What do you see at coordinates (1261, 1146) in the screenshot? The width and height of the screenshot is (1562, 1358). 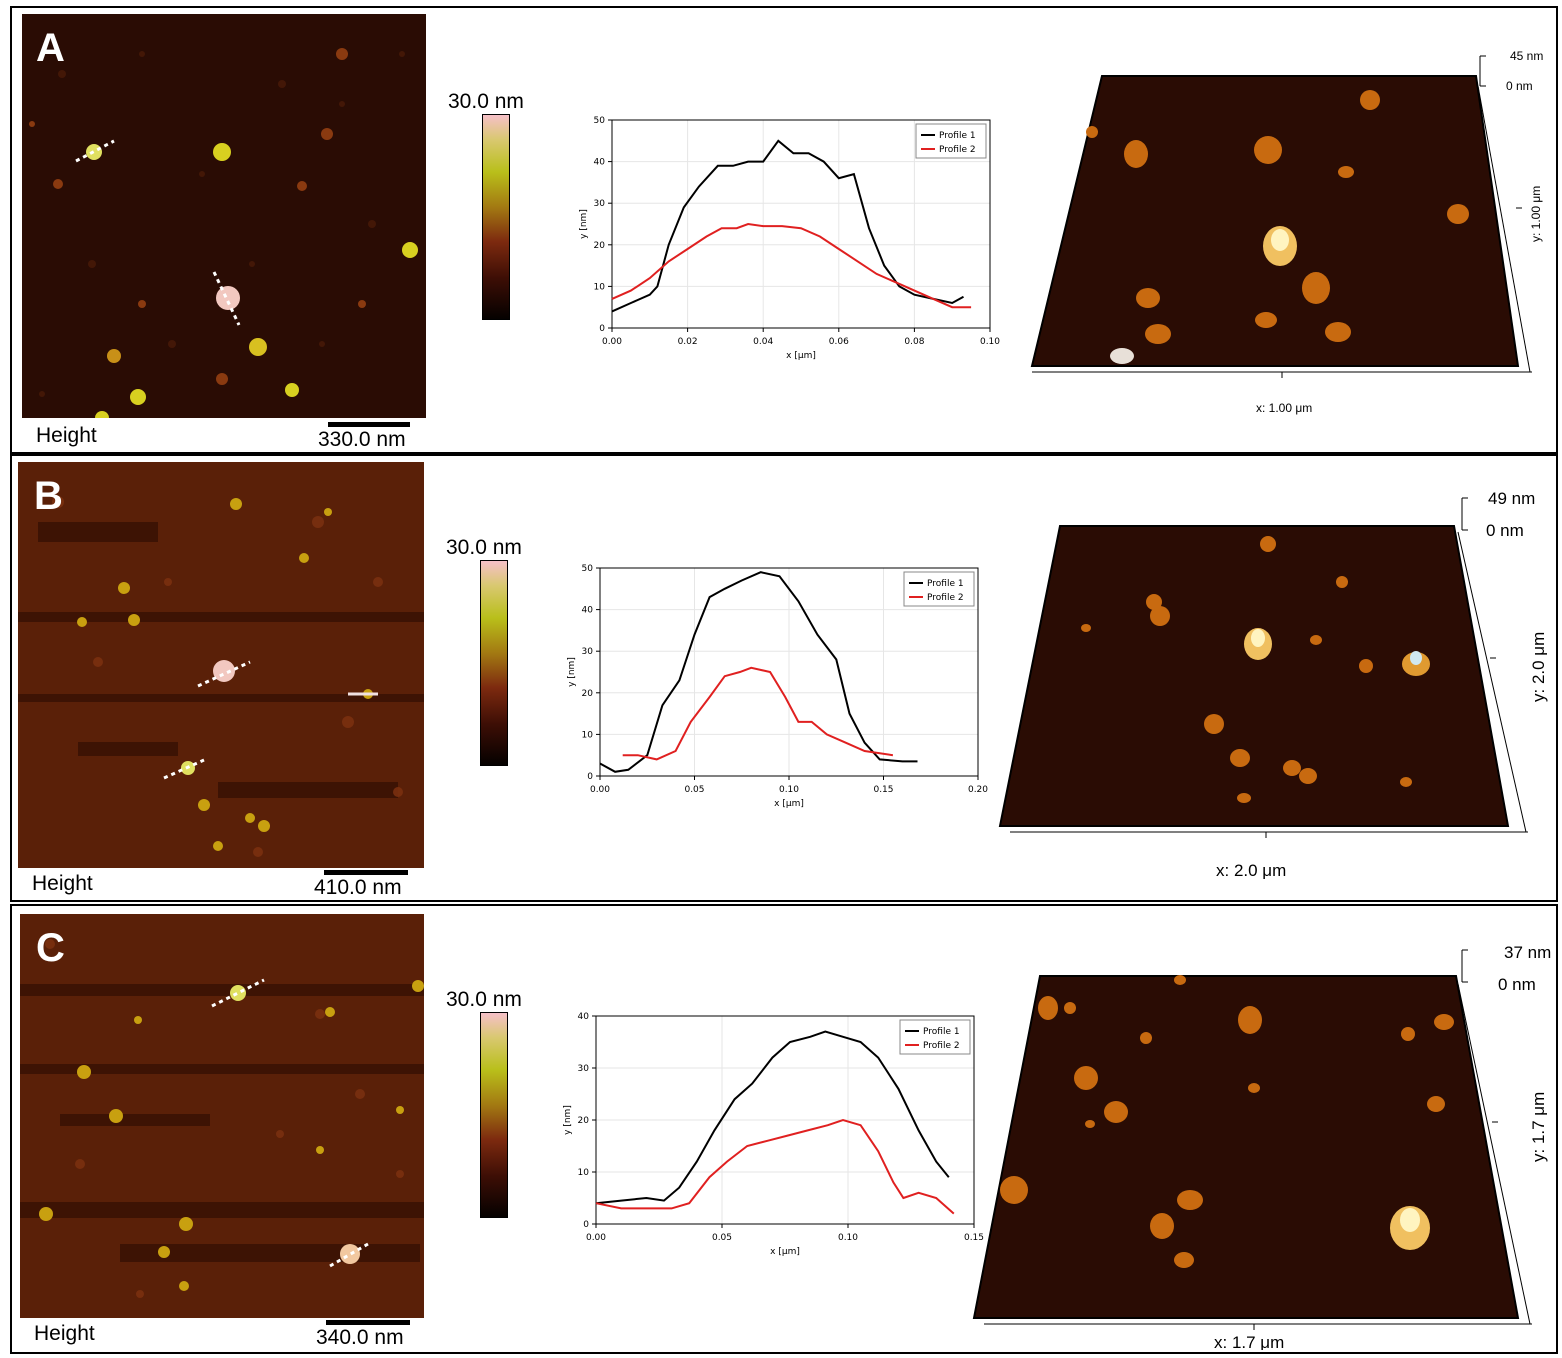 I see `afm-3d-surface: 37 nm 0 nm x: 1.7 μm y: 1.7 μm` at bounding box center [1261, 1146].